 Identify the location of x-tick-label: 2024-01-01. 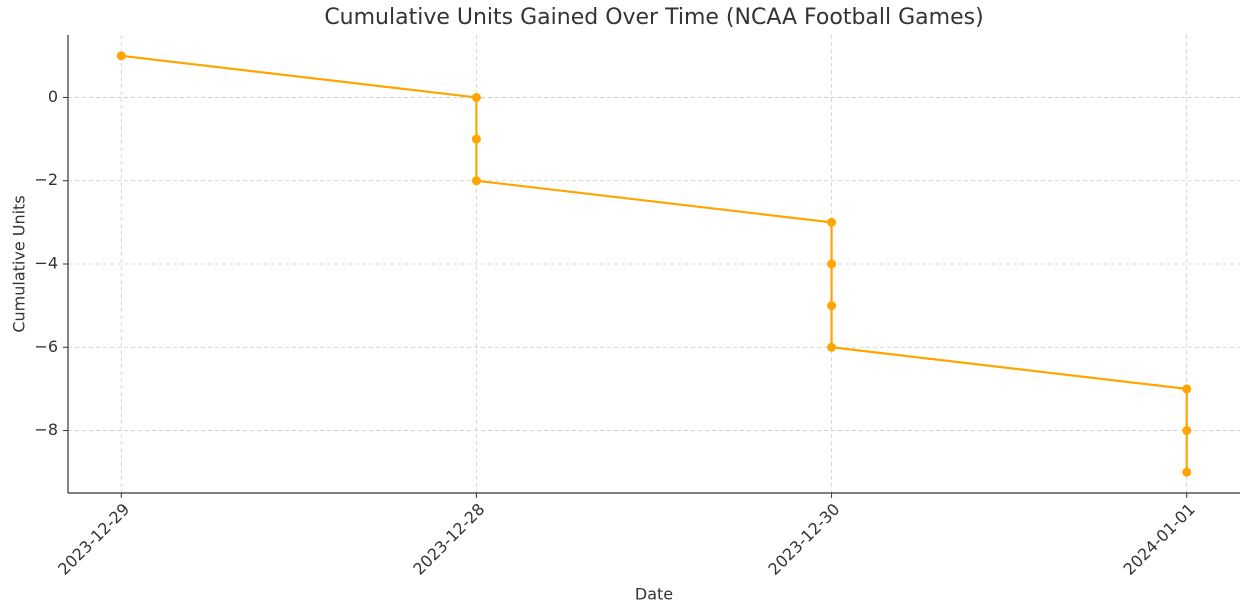
(1159, 539).